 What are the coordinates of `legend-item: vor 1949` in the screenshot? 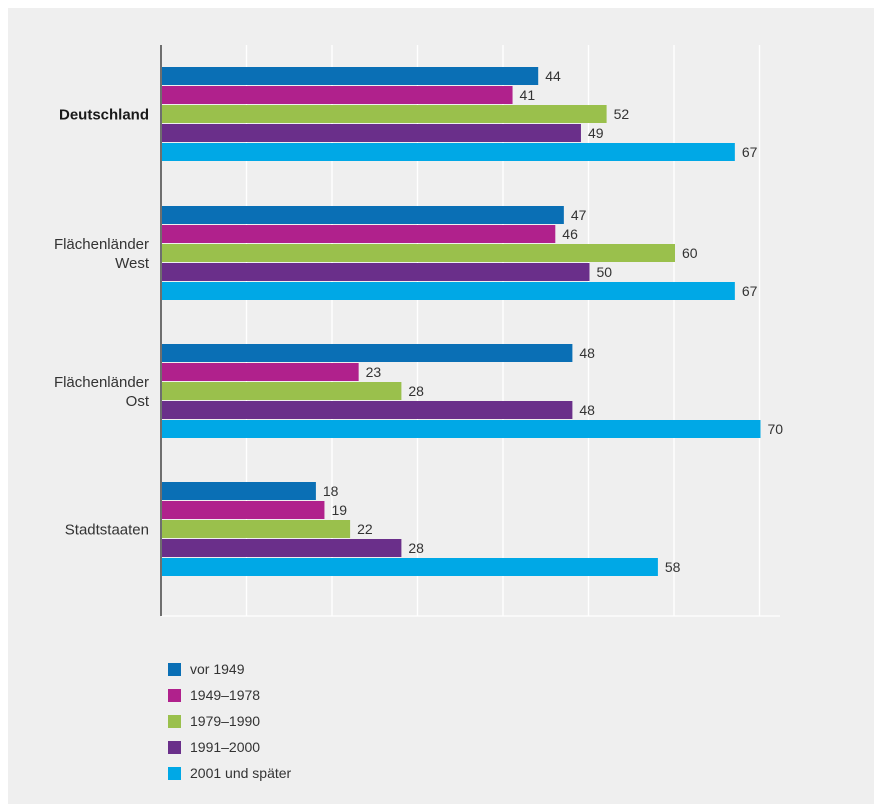 It's located at (229, 669).